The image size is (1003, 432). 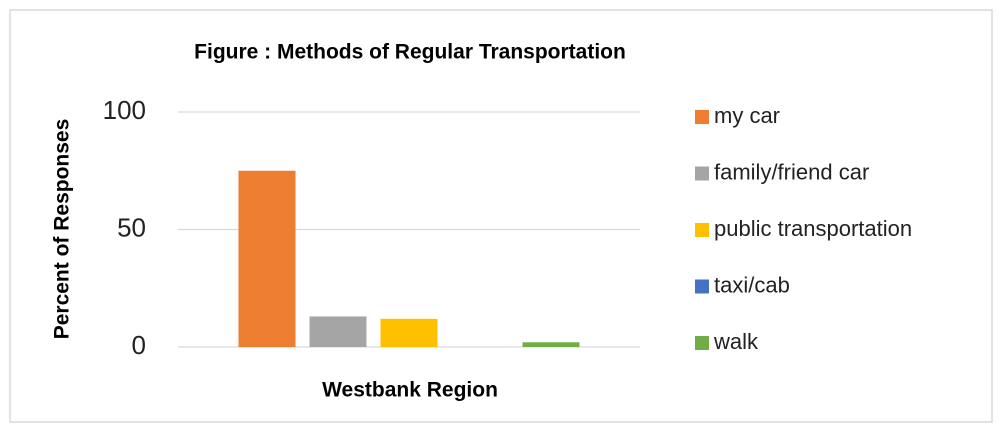 I want to click on legend-label: public transportation, so click(x=813, y=228).